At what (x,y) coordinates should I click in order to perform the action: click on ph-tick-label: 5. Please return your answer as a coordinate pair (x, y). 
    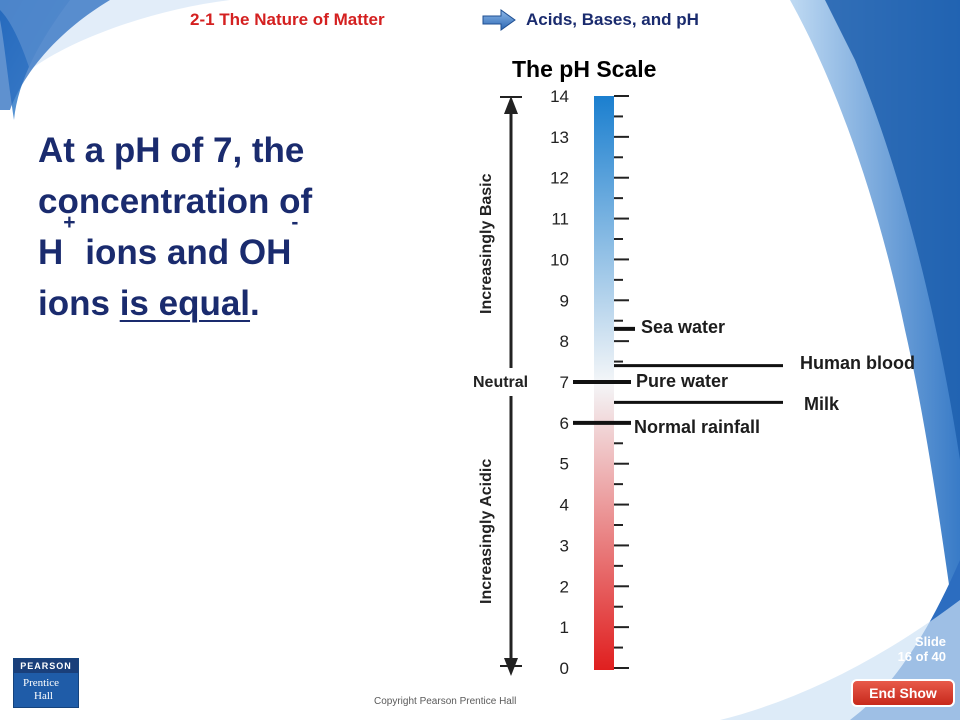
    Looking at the image, I should click on (564, 464).